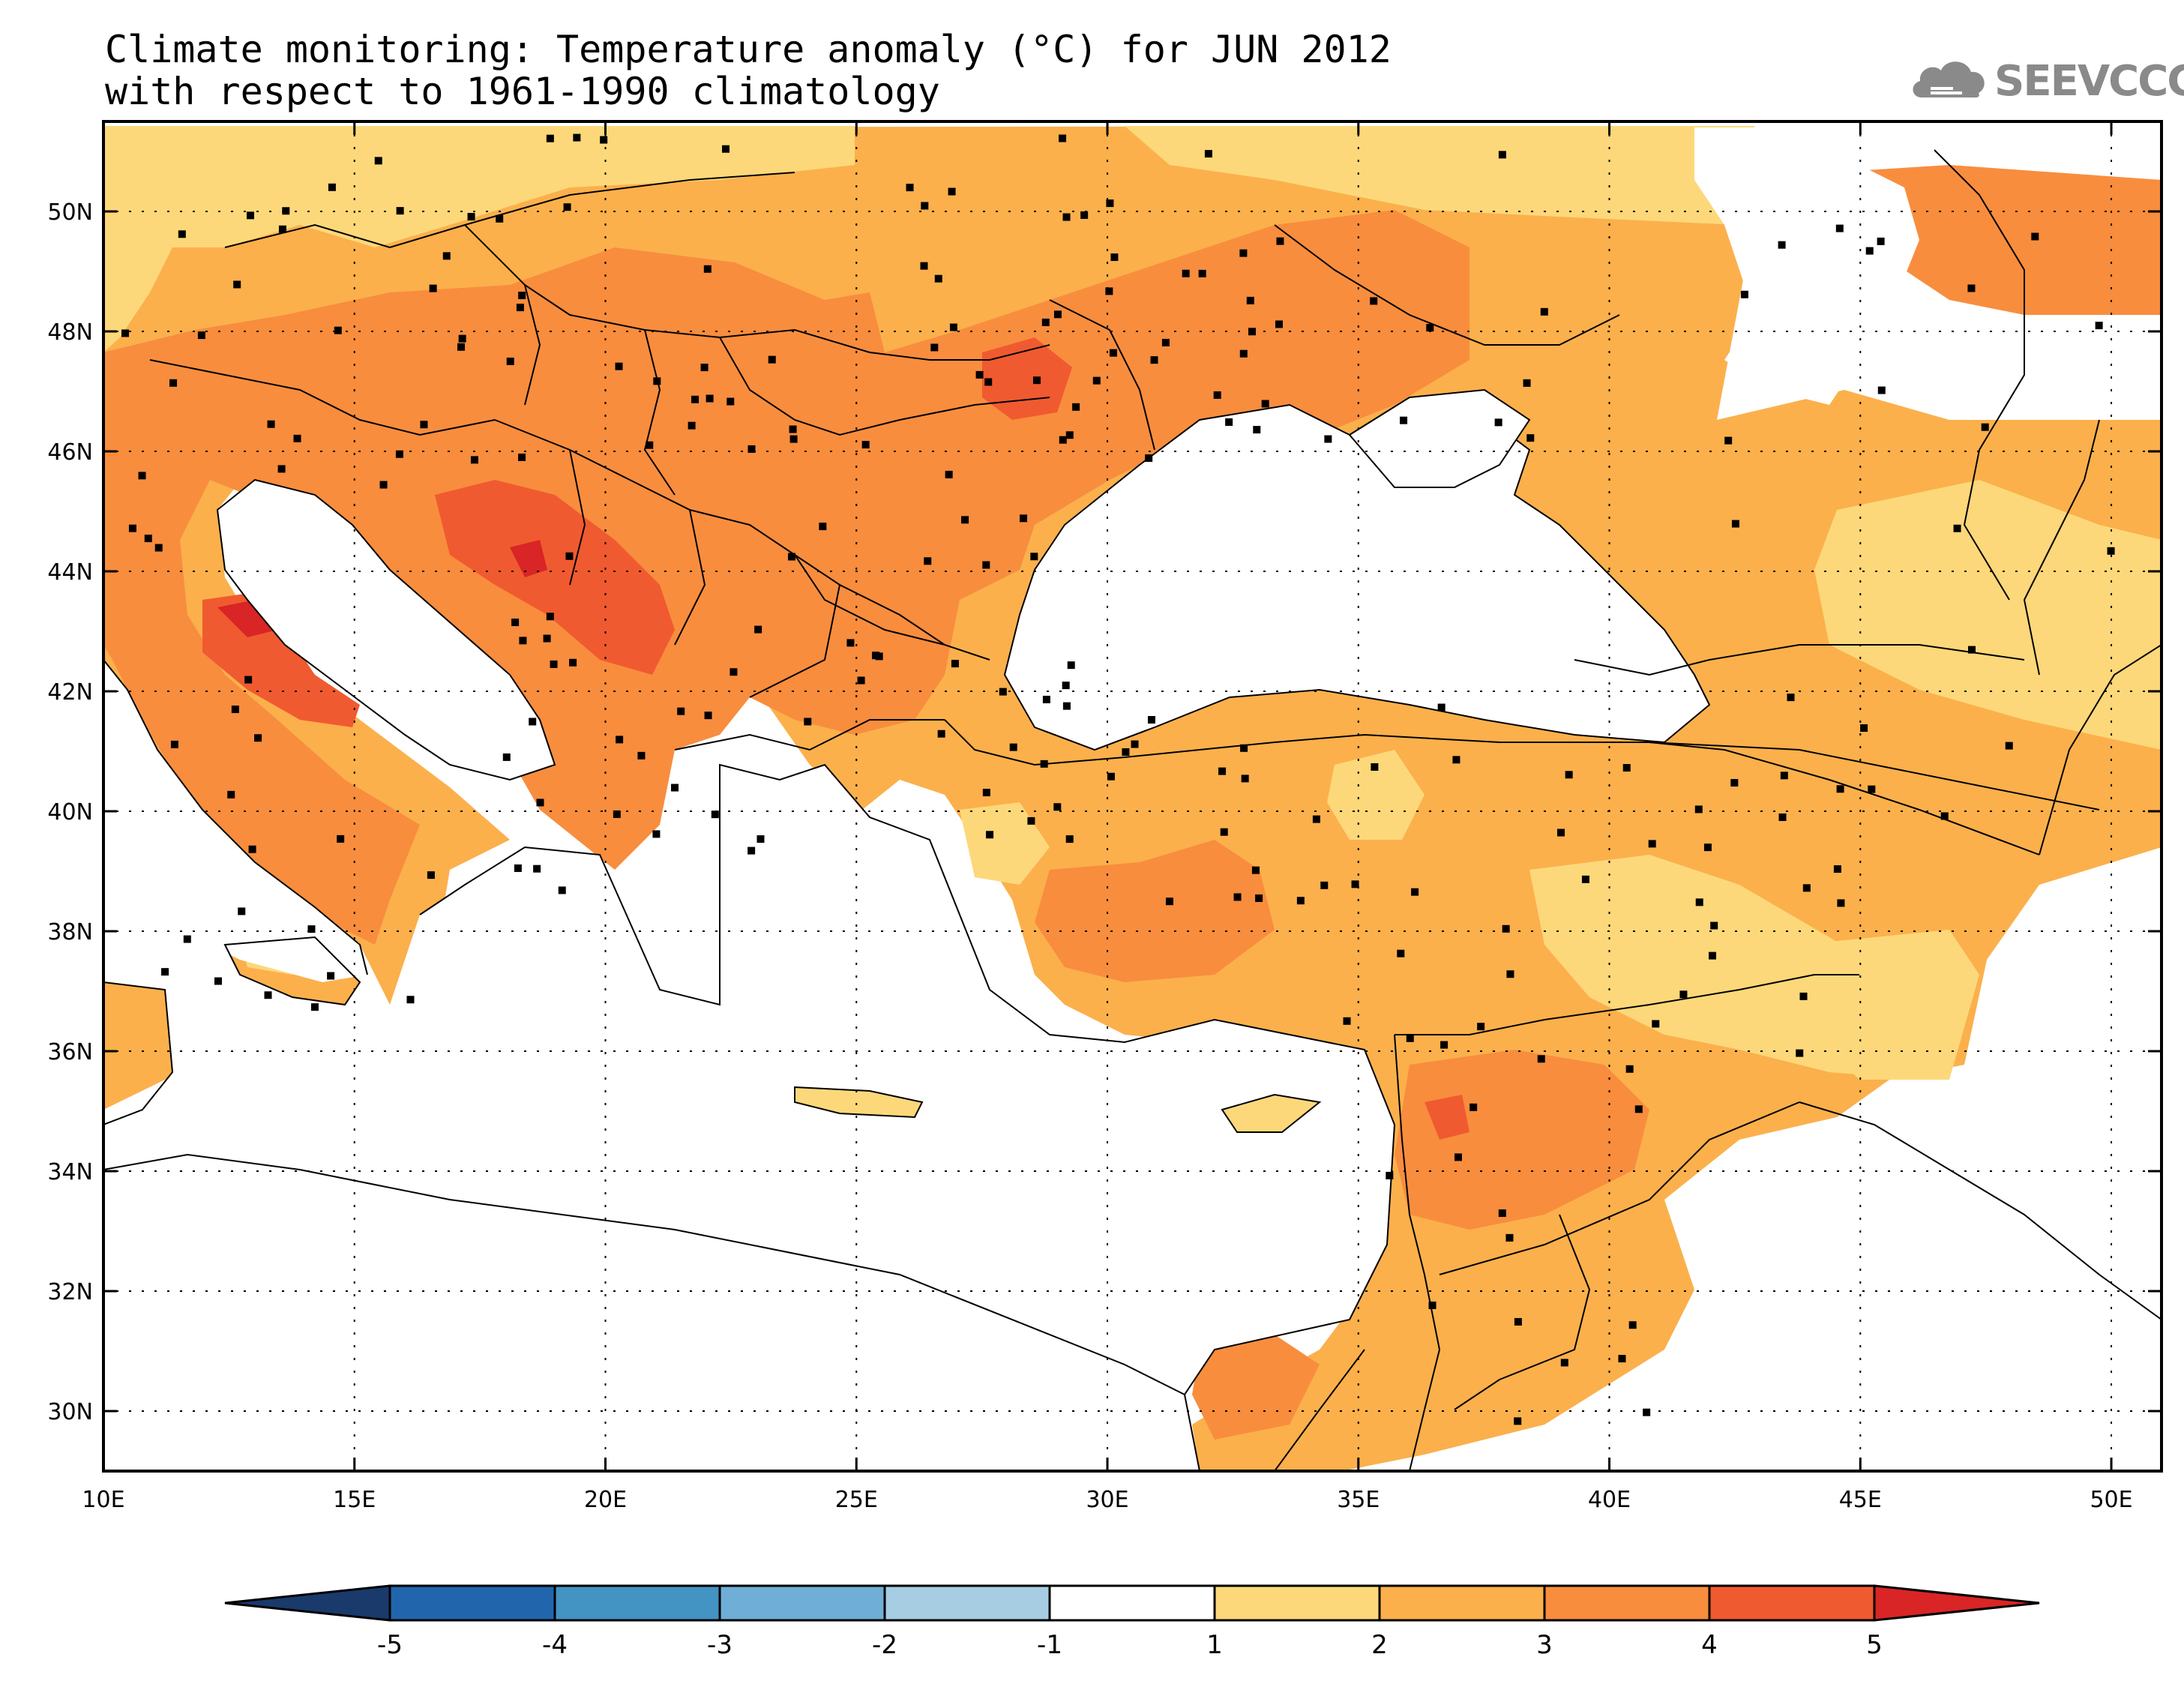  I want to click on colorbar-label: 4, so click(1709, 1645).